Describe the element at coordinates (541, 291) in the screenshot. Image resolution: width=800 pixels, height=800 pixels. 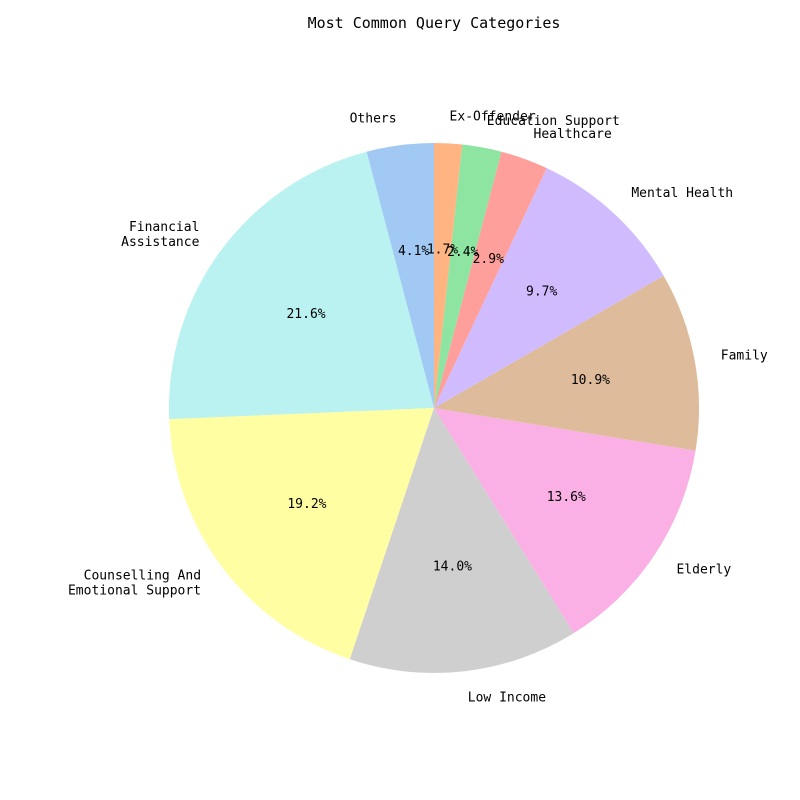
I see `percent-label-mental-health: 9.7%` at that location.